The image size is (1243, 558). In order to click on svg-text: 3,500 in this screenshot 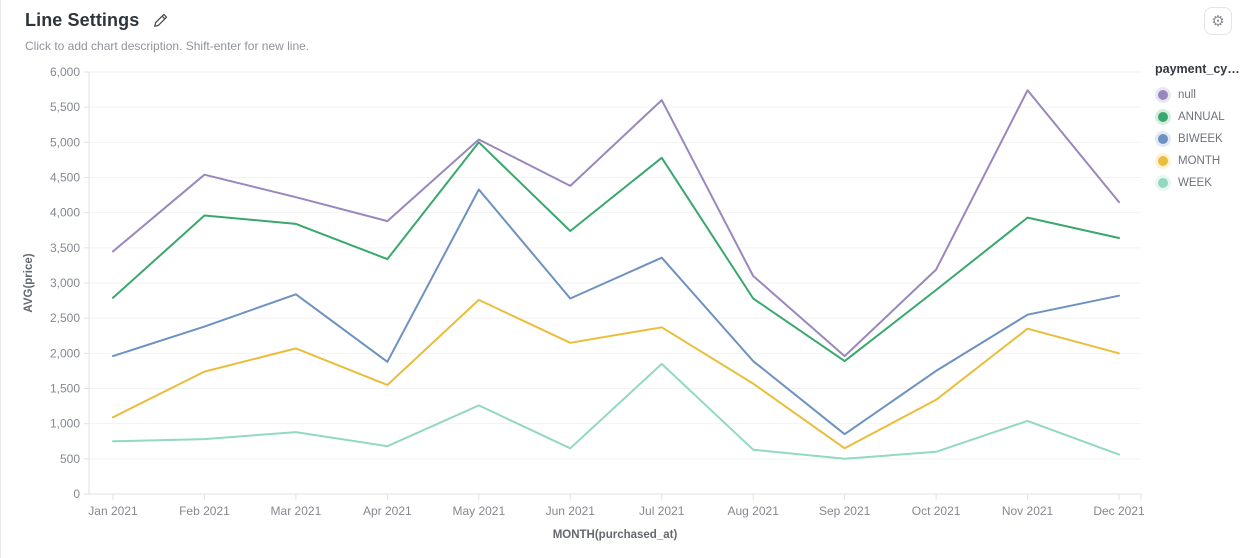, I will do `click(65, 248)`.